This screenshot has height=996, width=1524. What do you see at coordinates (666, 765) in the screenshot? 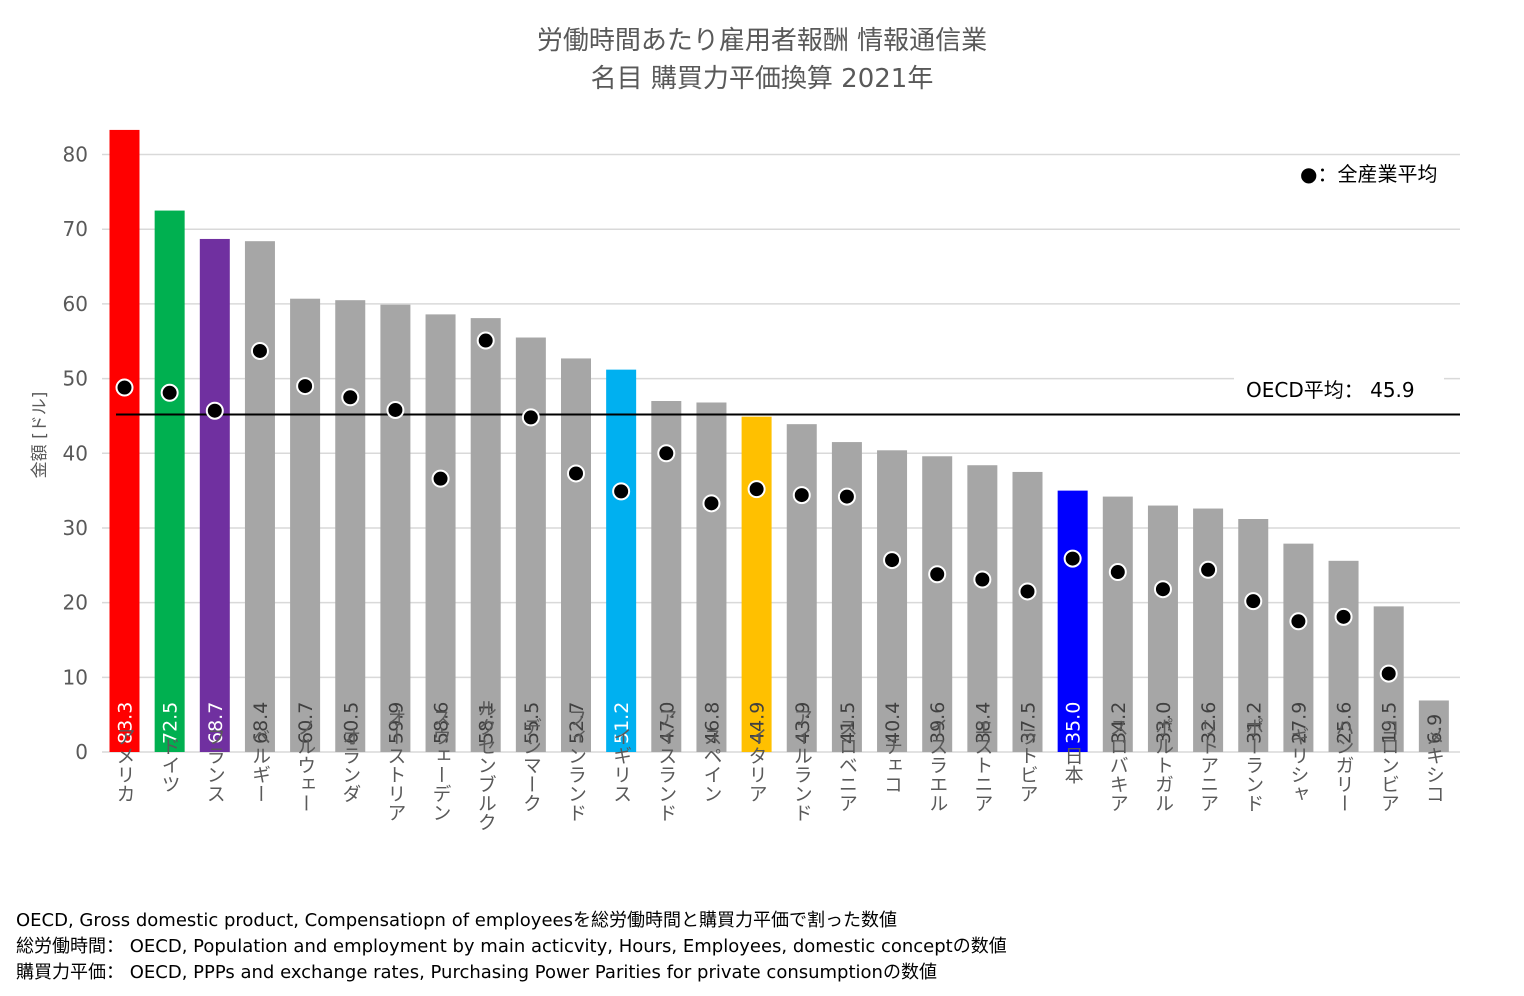
I see `x-tick-label: アイスランド` at bounding box center [666, 765].